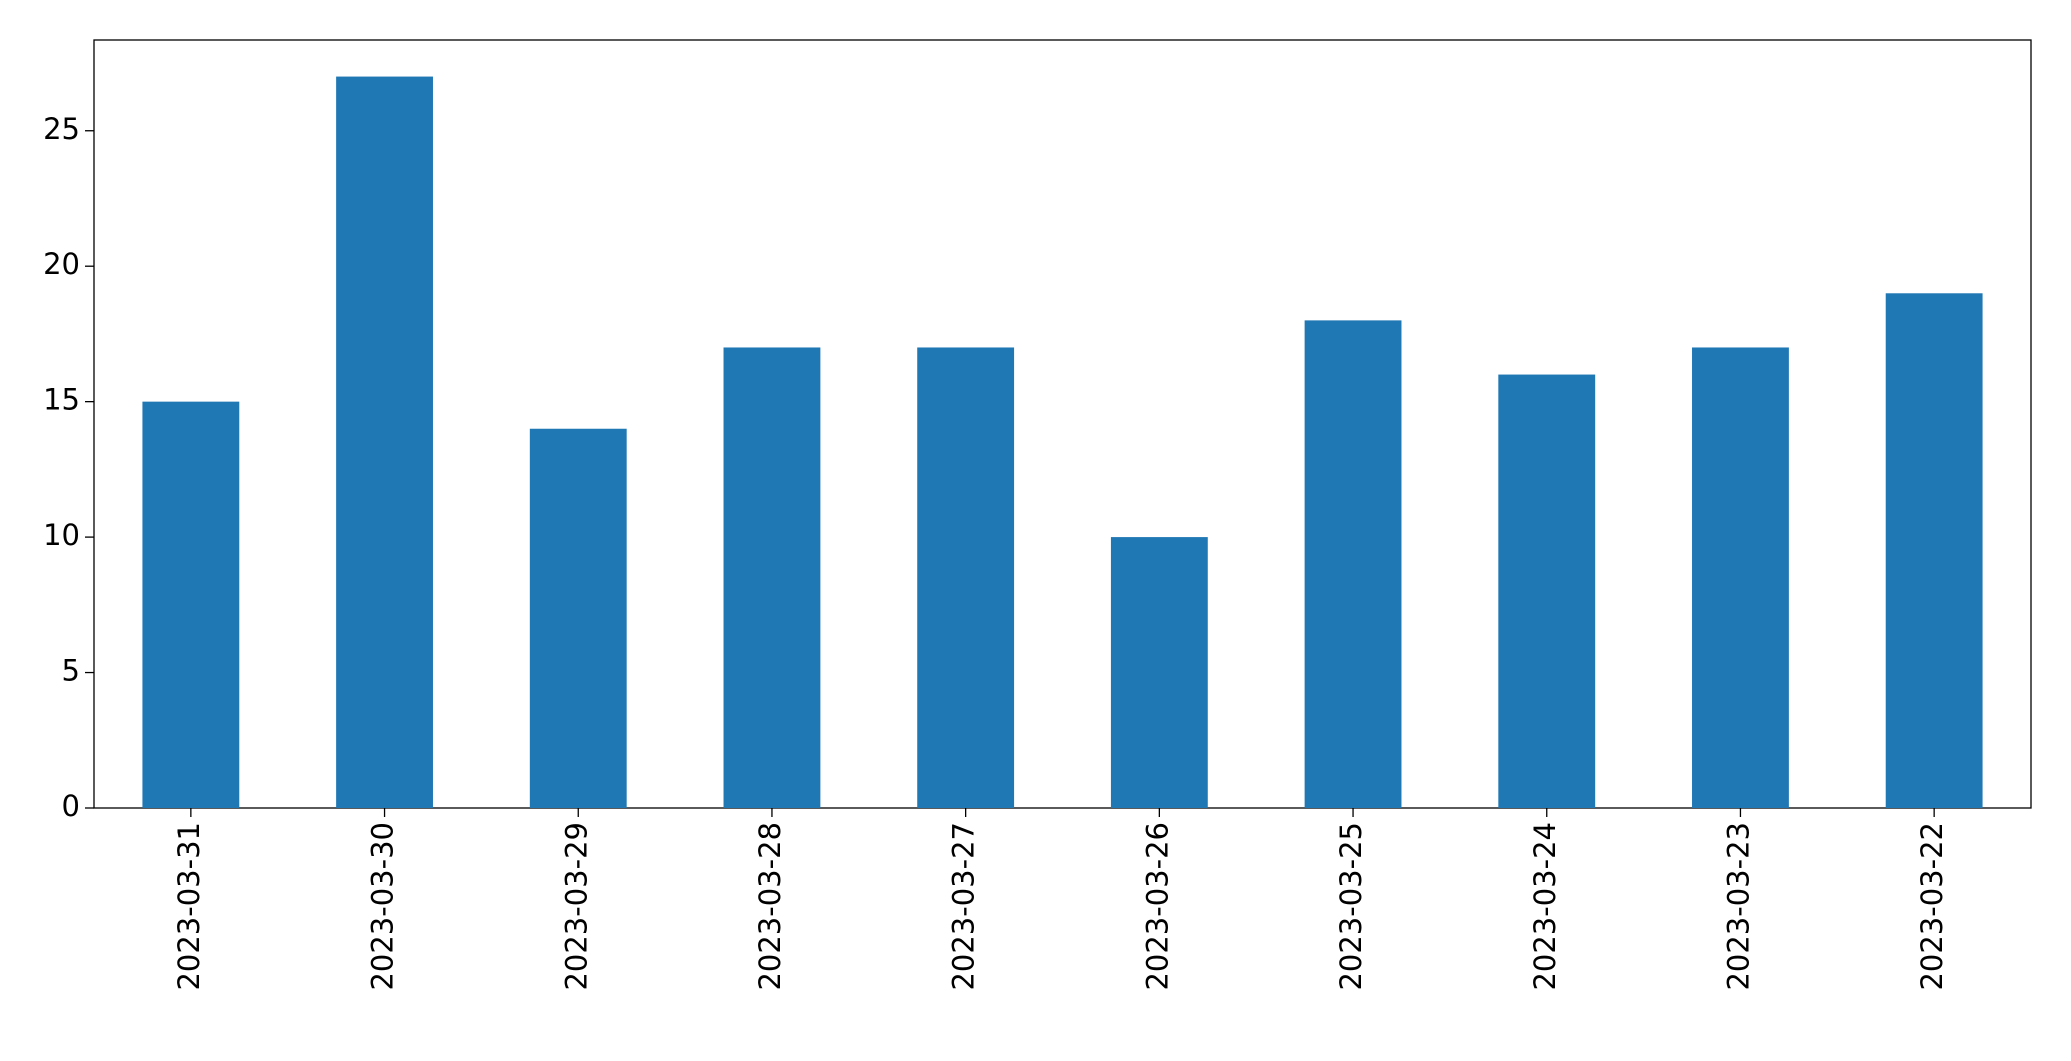 The height and width of the screenshot is (1061, 2071). What do you see at coordinates (1738, 906) in the screenshot?
I see `x-tick-label: 2023-03-23` at bounding box center [1738, 906].